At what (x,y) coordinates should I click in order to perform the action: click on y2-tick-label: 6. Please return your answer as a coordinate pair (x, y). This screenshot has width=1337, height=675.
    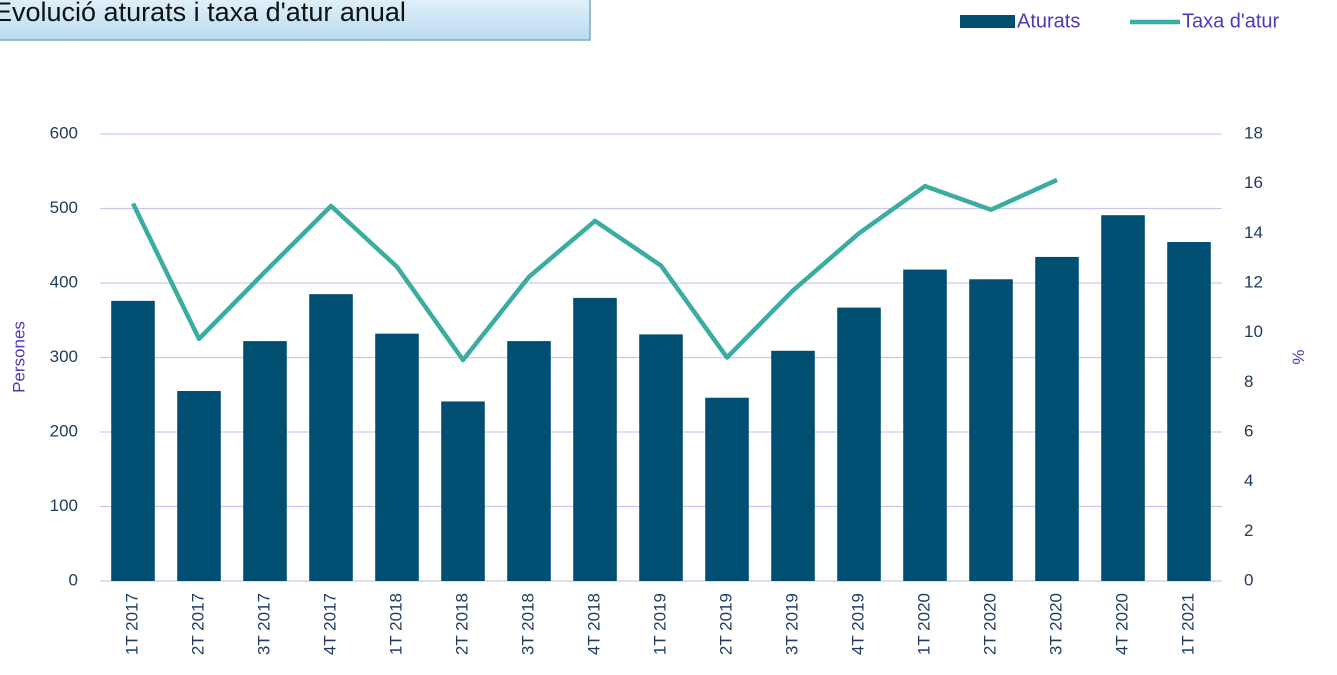
    Looking at the image, I should click on (1248, 430).